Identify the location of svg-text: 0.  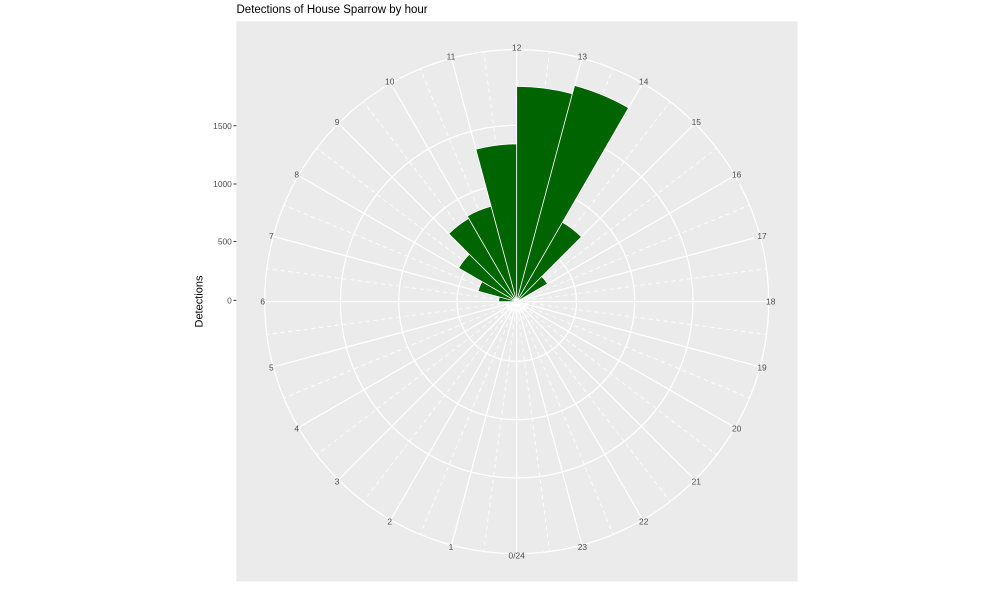
(229, 301).